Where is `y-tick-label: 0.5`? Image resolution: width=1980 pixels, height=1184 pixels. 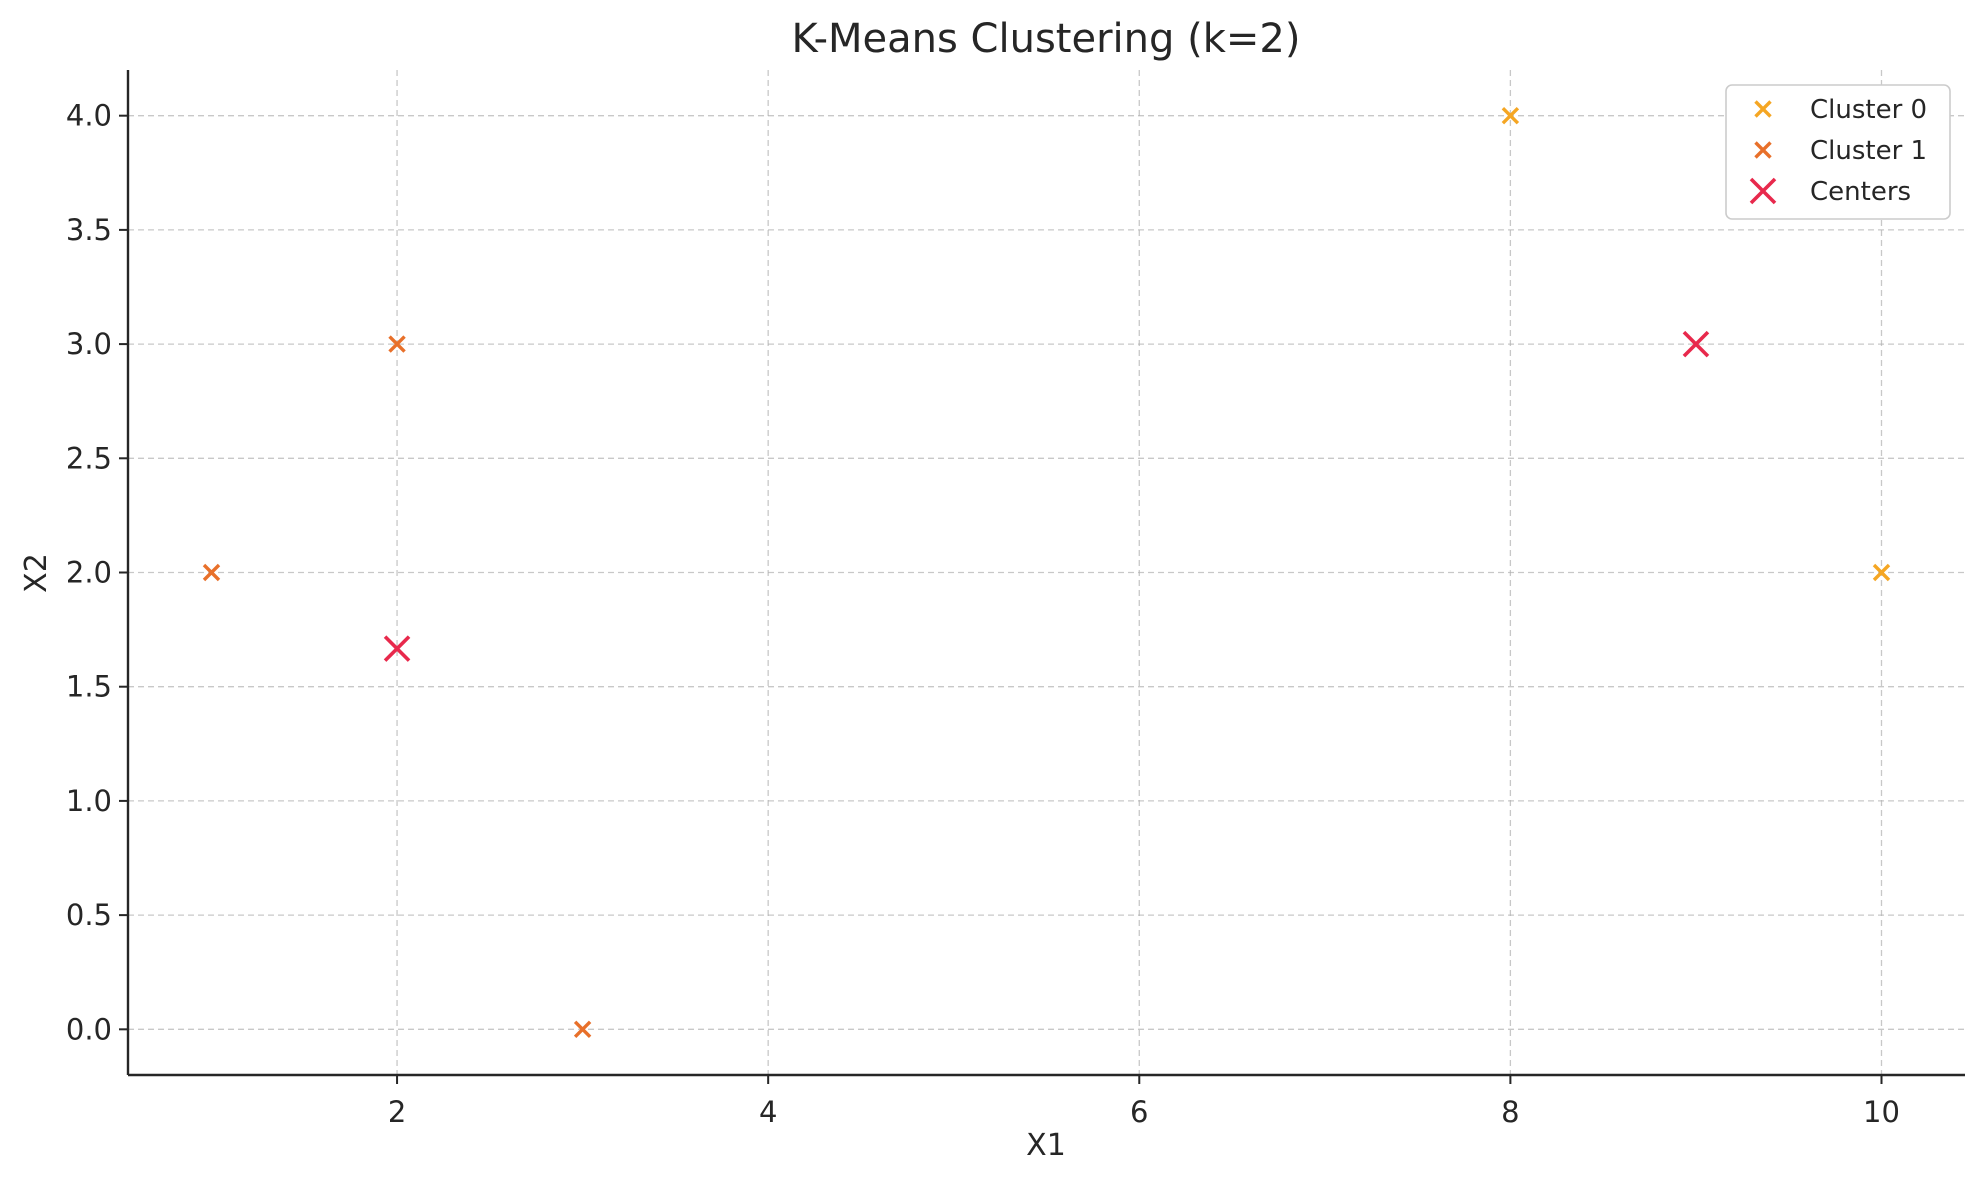 y-tick-label: 0.5 is located at coordinates (89, 915).